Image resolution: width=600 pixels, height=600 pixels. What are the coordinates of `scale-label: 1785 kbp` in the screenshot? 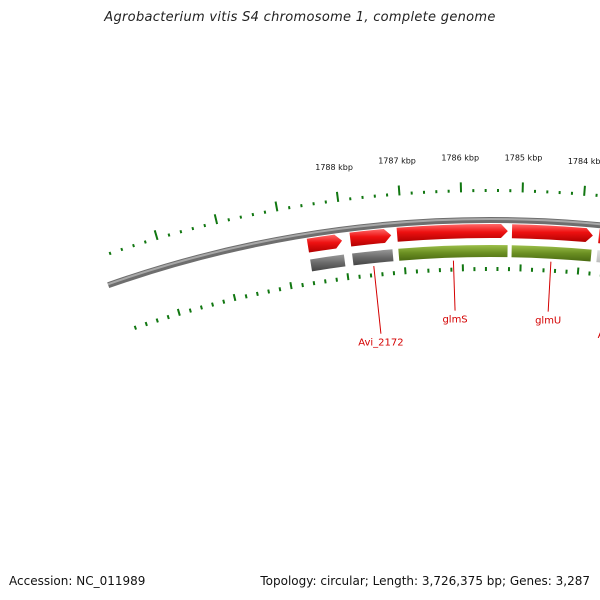 It's located at (524, 157).